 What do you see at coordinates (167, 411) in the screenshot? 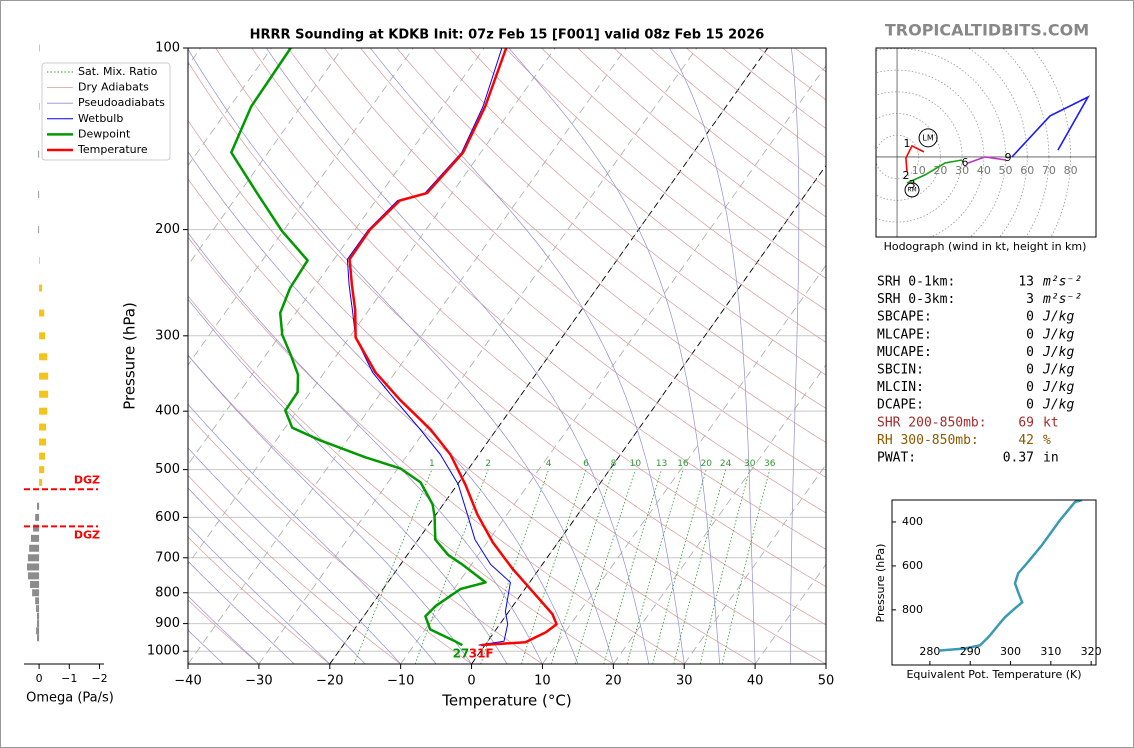
I see `y-tick-label: 400` at bounding box center [167, 411].